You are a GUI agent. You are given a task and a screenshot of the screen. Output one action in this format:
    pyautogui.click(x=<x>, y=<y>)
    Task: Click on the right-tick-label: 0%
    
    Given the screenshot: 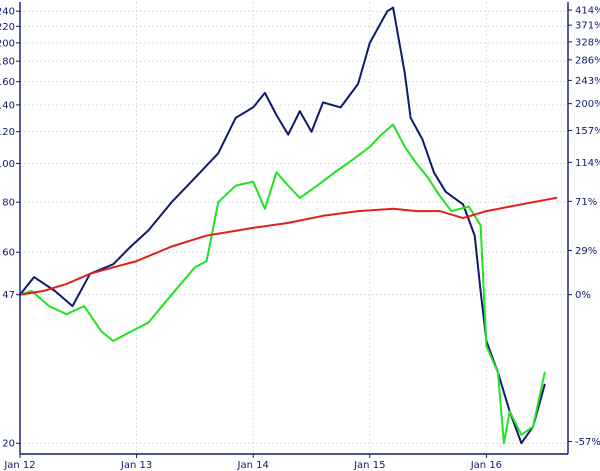 What is the action you would take?
    pyautogui.click(x=583, y=295)
    